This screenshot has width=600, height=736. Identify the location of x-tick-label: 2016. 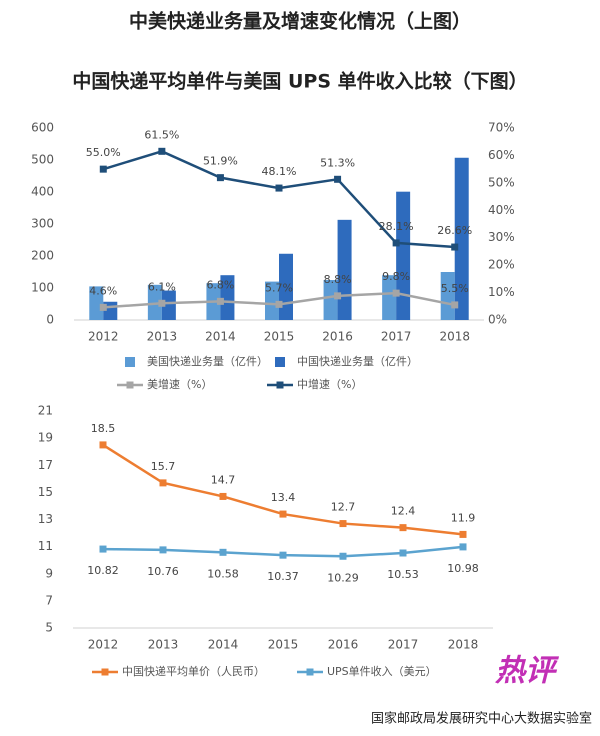
(337, 337).